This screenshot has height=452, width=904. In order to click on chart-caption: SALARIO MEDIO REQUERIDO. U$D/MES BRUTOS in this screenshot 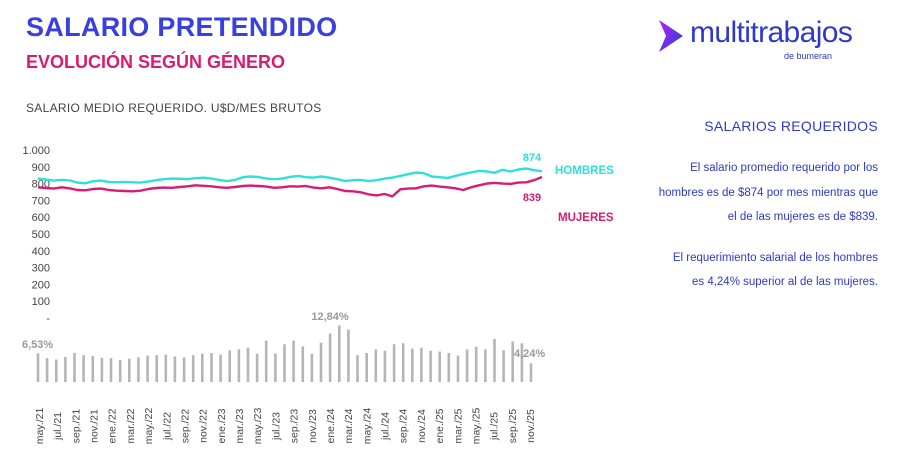, I will do `click(174, 108)`.